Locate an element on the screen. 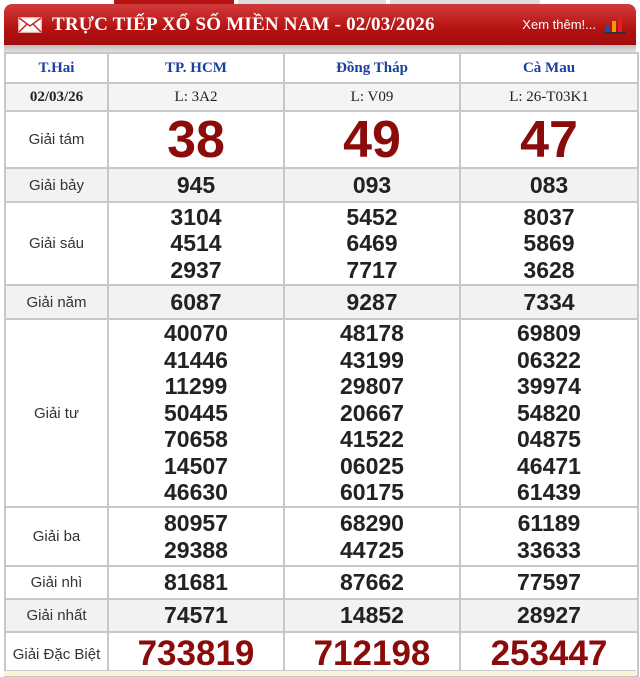  table-footer is located at coordinates (320, 673).